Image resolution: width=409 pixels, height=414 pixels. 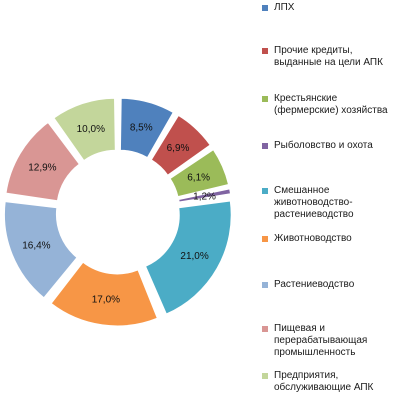 I want to click on legend-item: Смешанное животноводство-растениеводство, so click(x=308, y=203).